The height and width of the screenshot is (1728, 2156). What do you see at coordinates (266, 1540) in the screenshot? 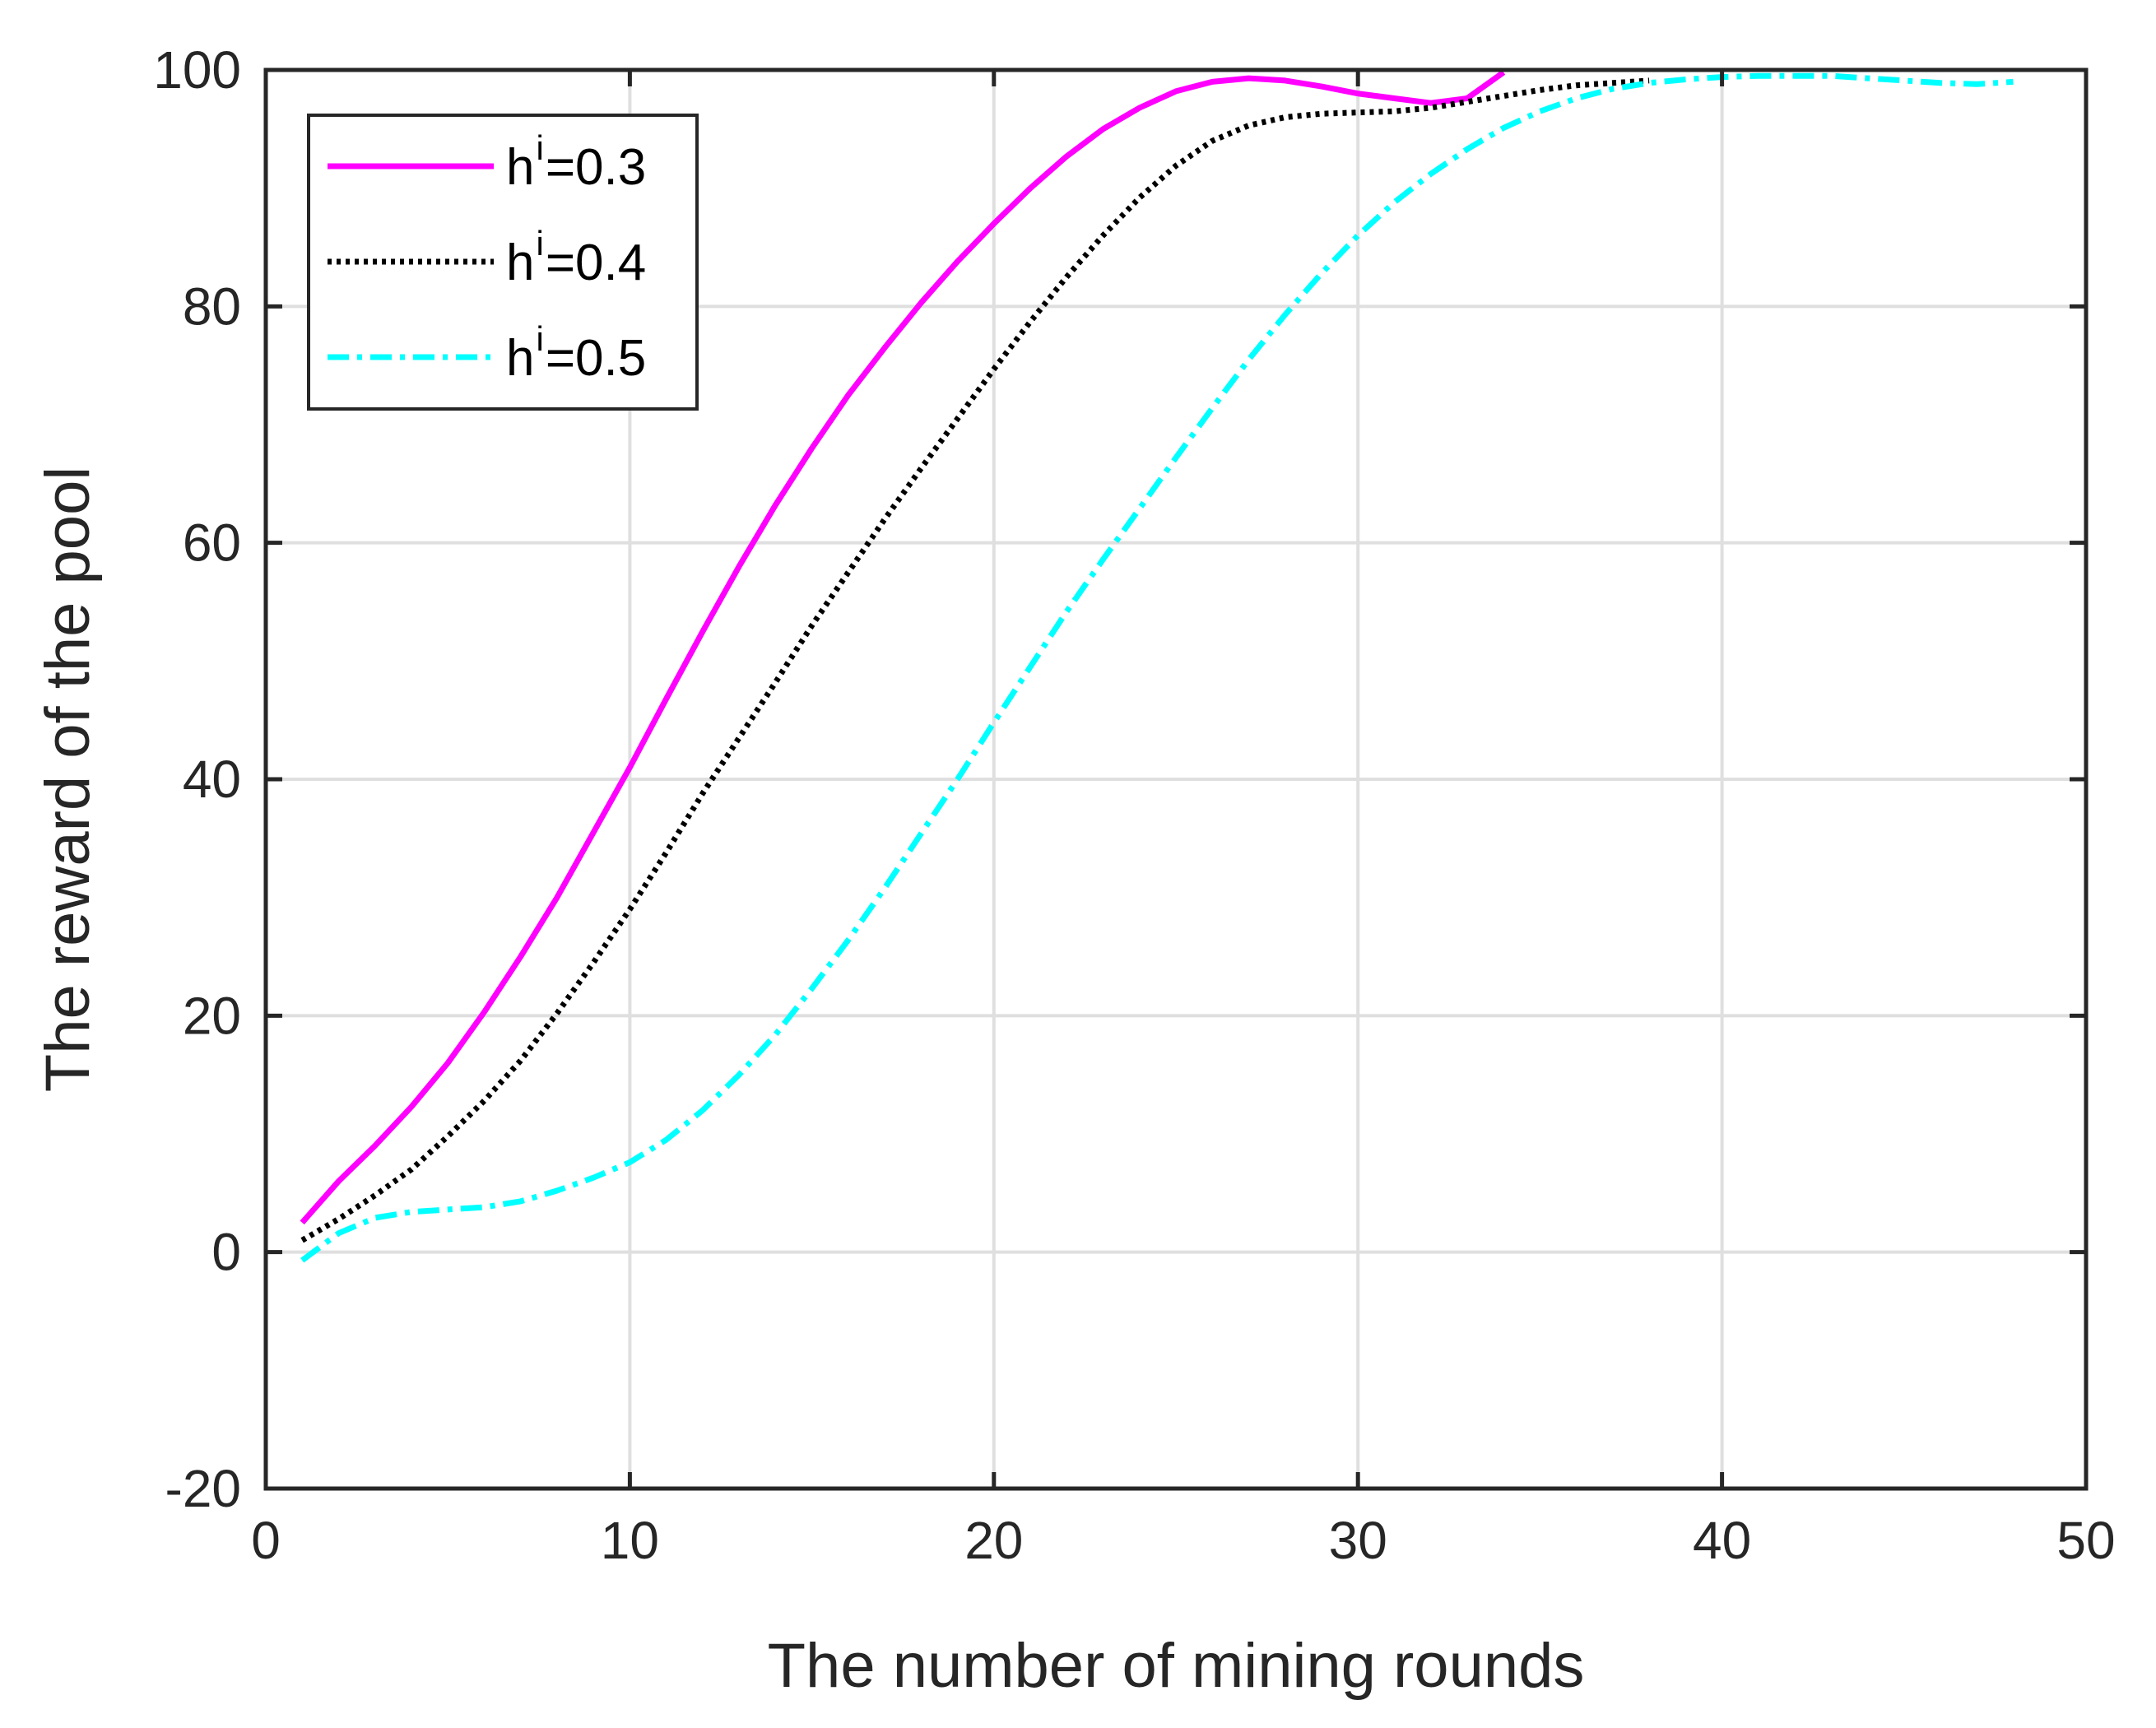
I see `x-tick-label: 0` at bounding box center [266, 1540].